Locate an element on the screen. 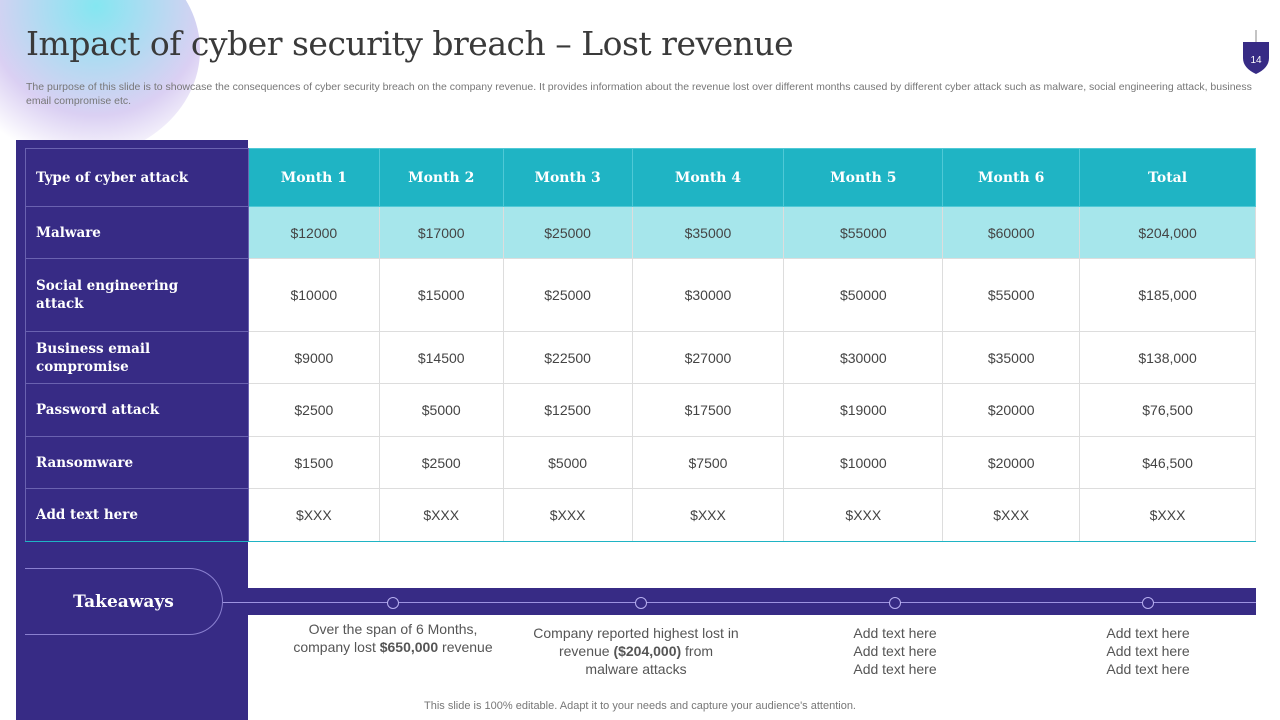  column-header: Month 1 is located at coordinates (313, 177).